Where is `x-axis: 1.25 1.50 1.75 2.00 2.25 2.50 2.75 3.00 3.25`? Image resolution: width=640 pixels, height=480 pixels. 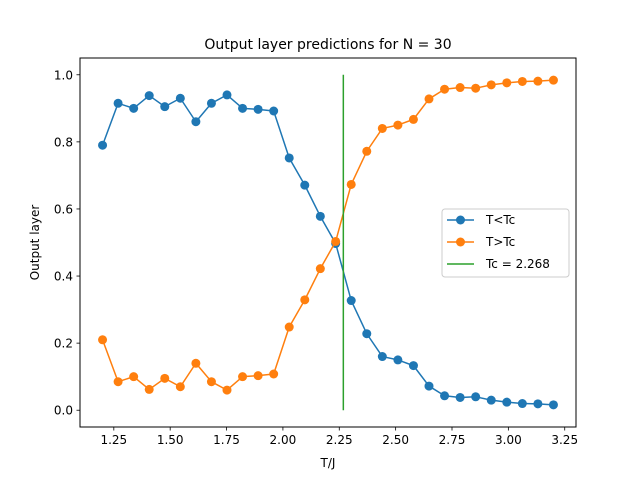
x-axis: 1.25 1.50 1.75 2.00 2.25 2.50 2.75 3.00 3.25 is located at coordinates (339, 437).